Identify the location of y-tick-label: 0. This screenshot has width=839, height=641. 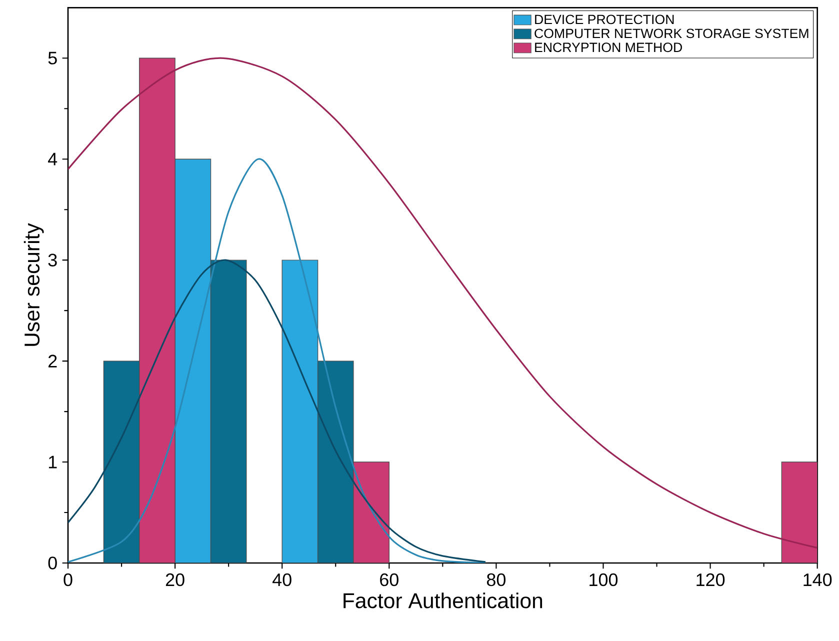
(52, 563).